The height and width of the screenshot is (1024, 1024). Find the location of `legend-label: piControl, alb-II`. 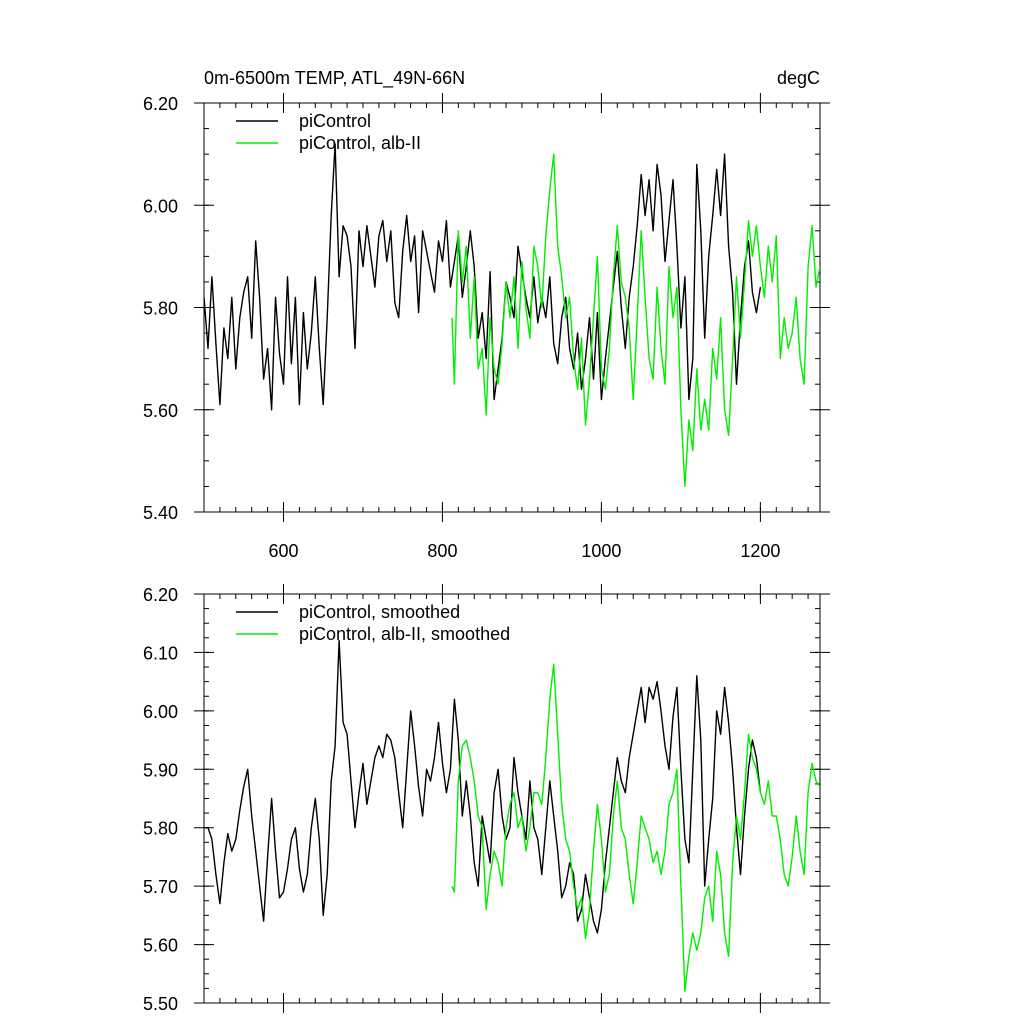

legend-label: piControl, alb-II is located at coordinates (360, 143).